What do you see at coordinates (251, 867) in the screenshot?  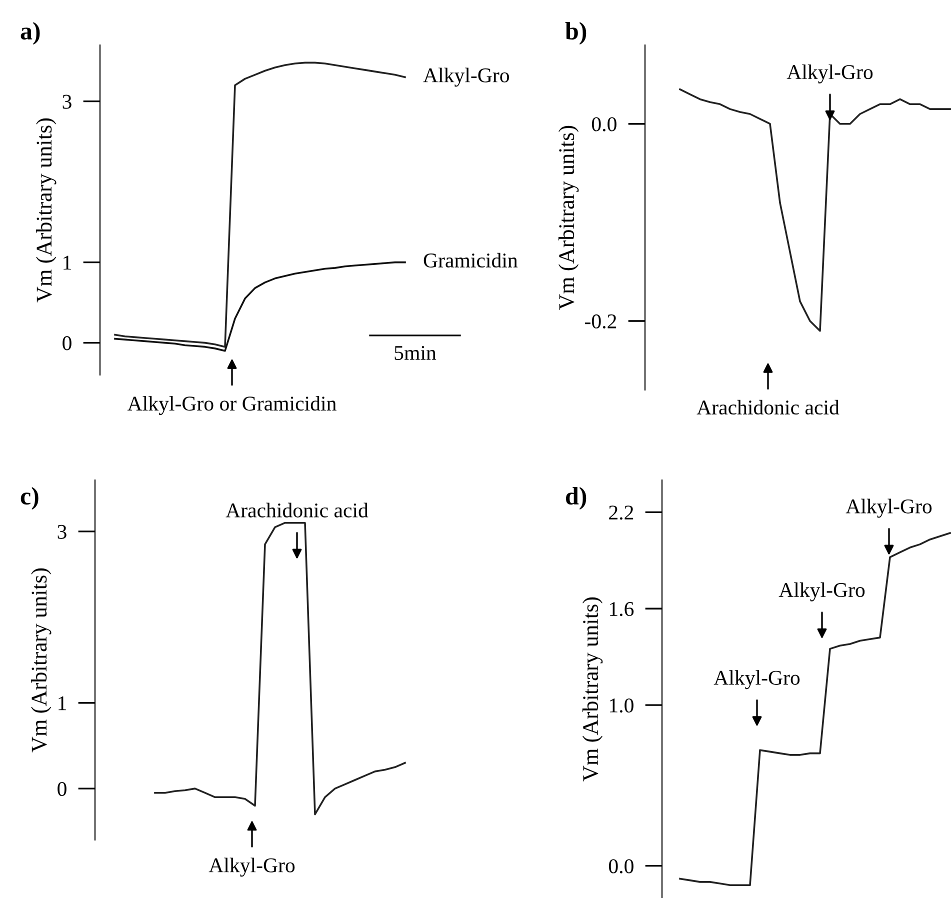 I see `text: Alkyl-Gro` at bounding box center [251, 867].